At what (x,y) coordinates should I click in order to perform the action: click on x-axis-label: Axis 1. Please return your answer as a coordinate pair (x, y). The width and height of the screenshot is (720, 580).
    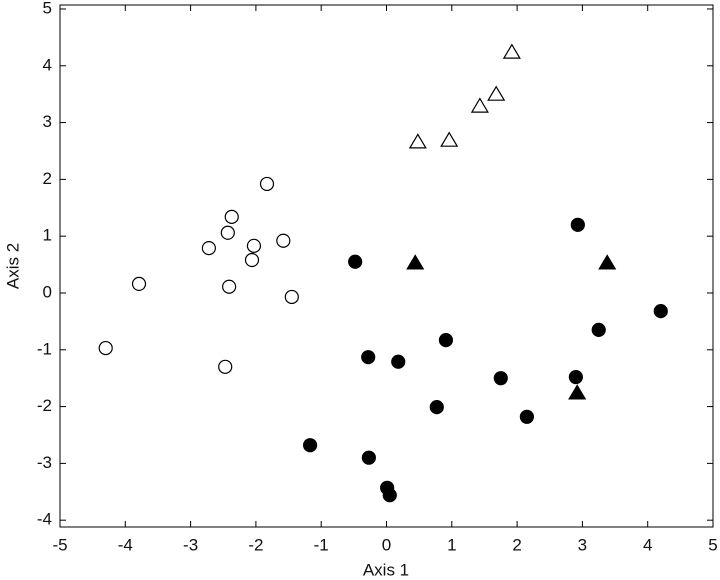
    Looking at the image, I should click on (386, 569).